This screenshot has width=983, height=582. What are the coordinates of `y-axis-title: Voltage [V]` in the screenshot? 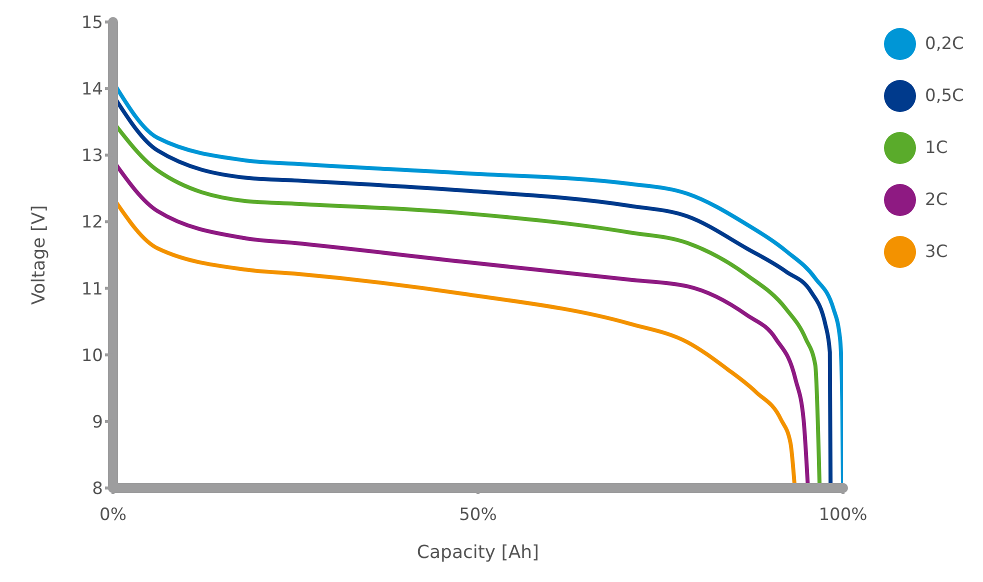 It's located at (39, 255).